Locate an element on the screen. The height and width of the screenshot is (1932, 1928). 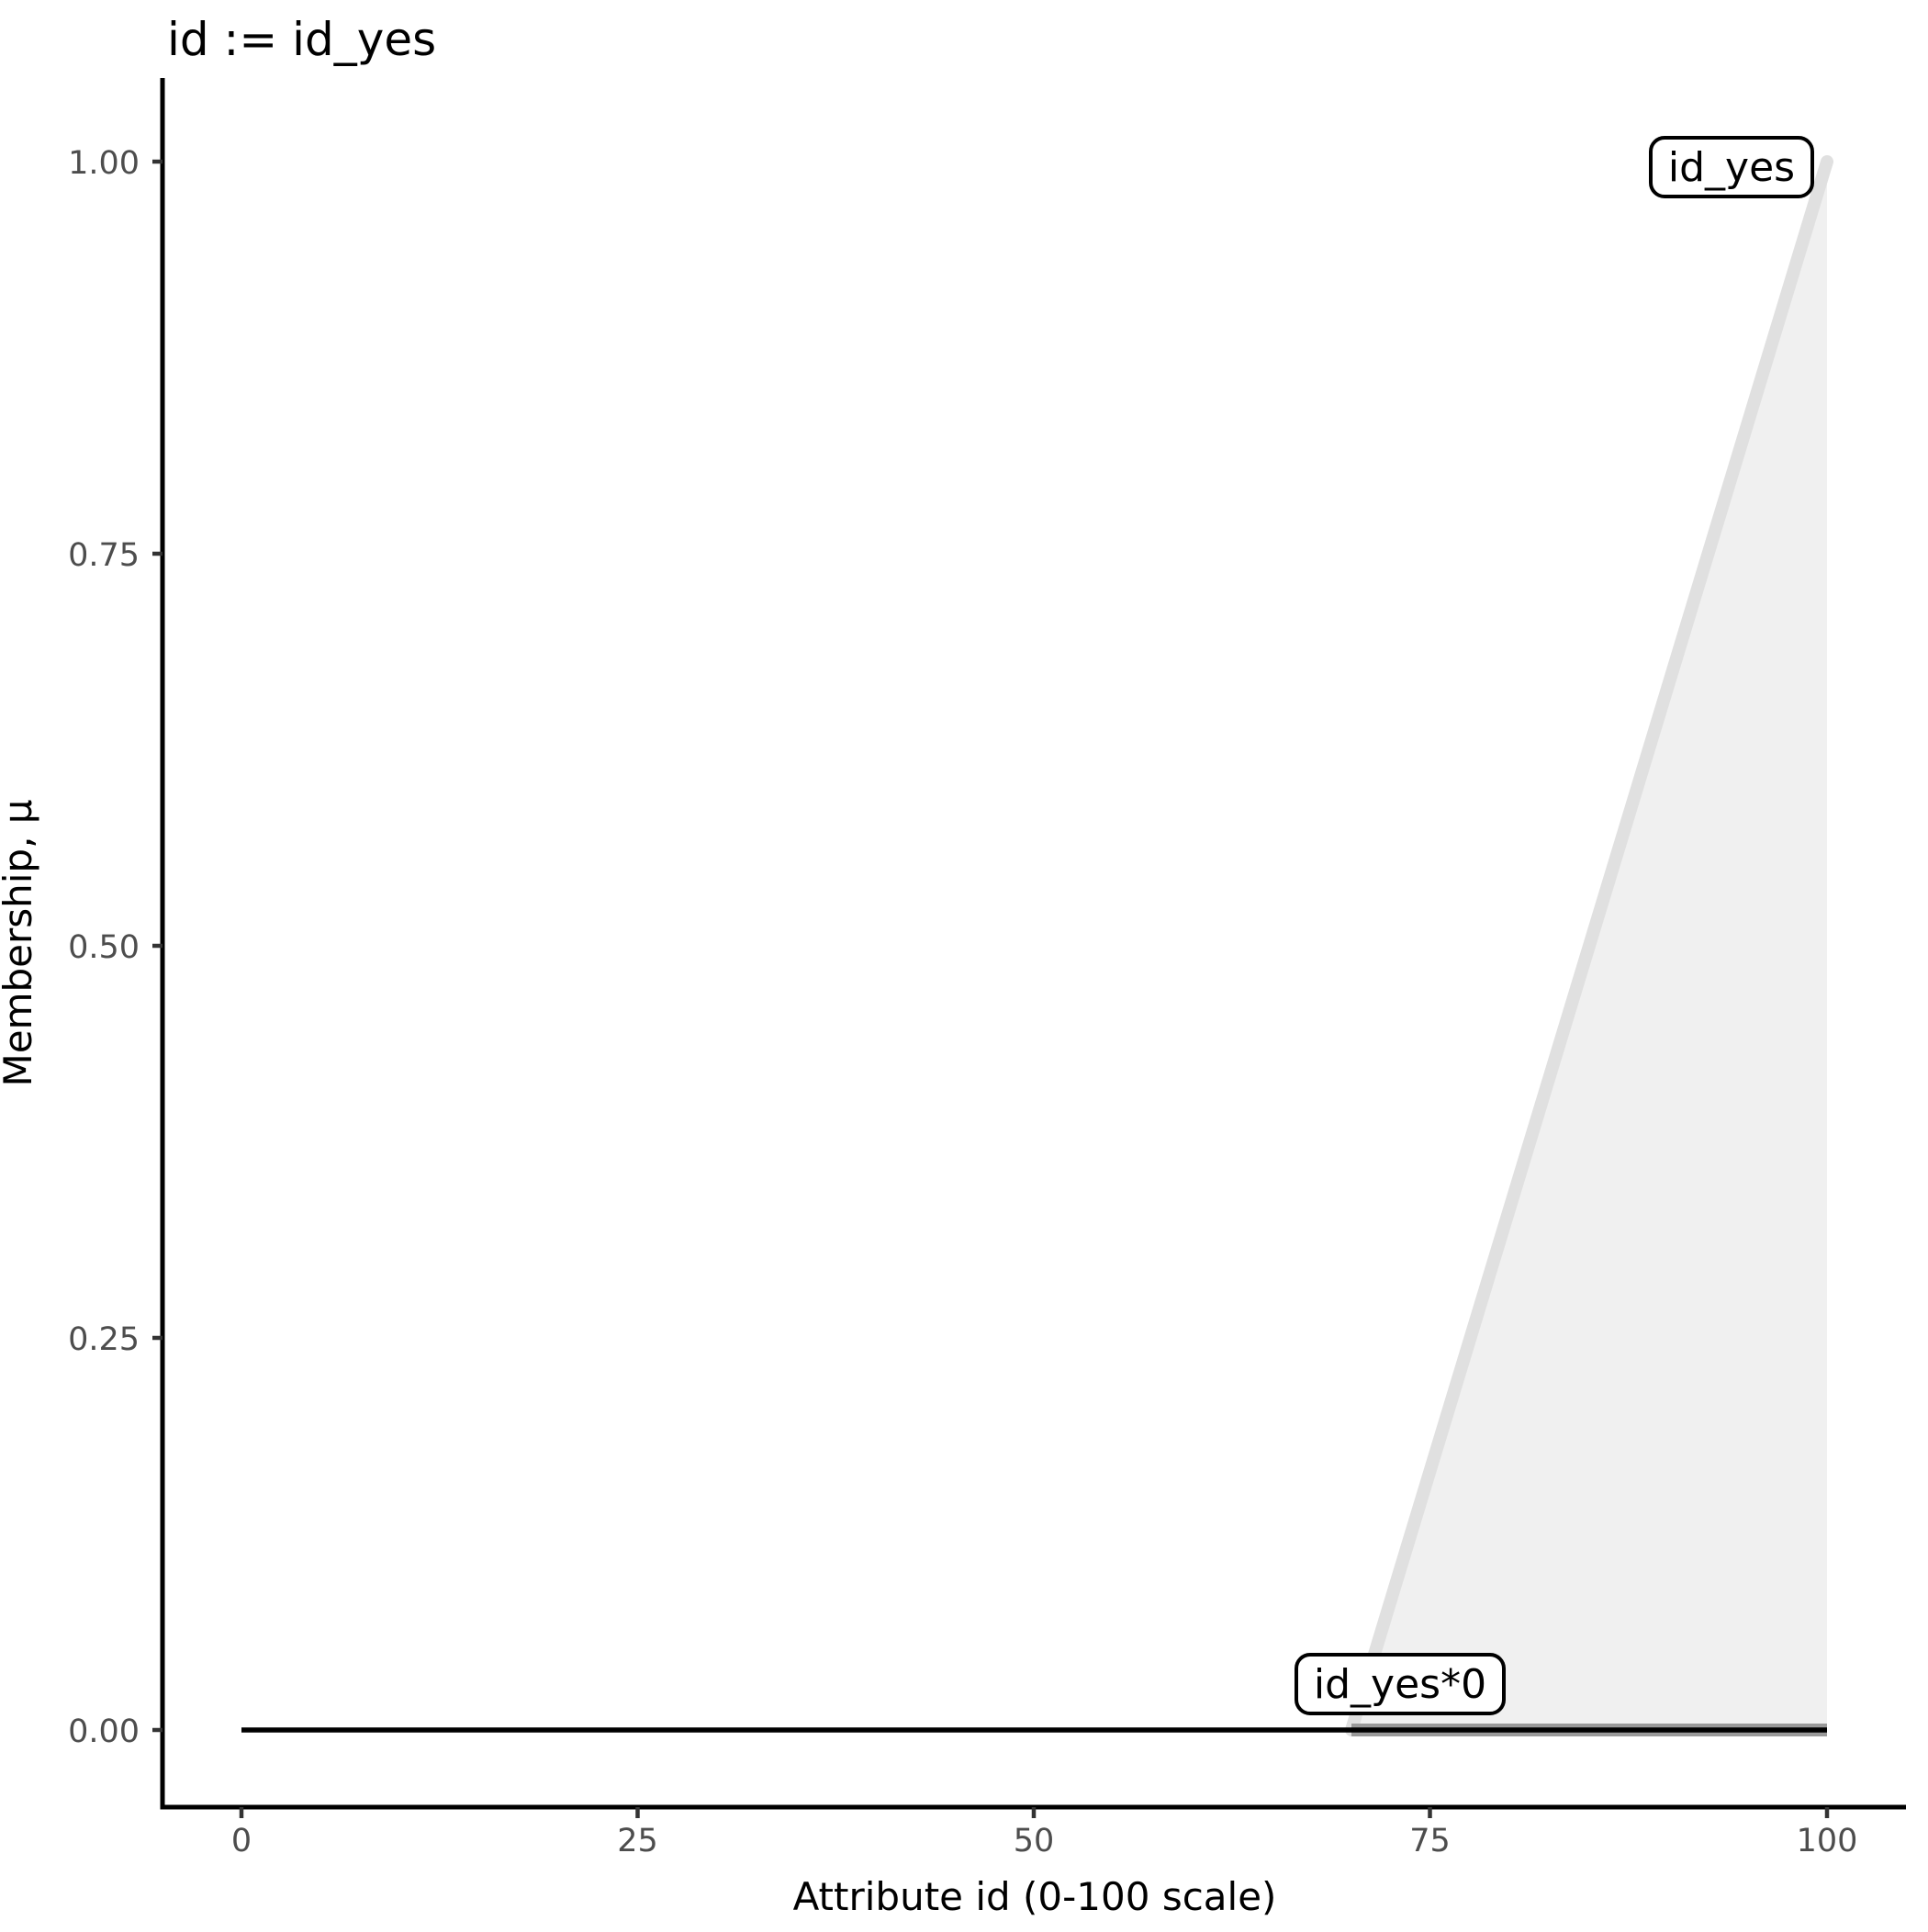
x-tick-label: 25 is located at coordinates (637, 1841).